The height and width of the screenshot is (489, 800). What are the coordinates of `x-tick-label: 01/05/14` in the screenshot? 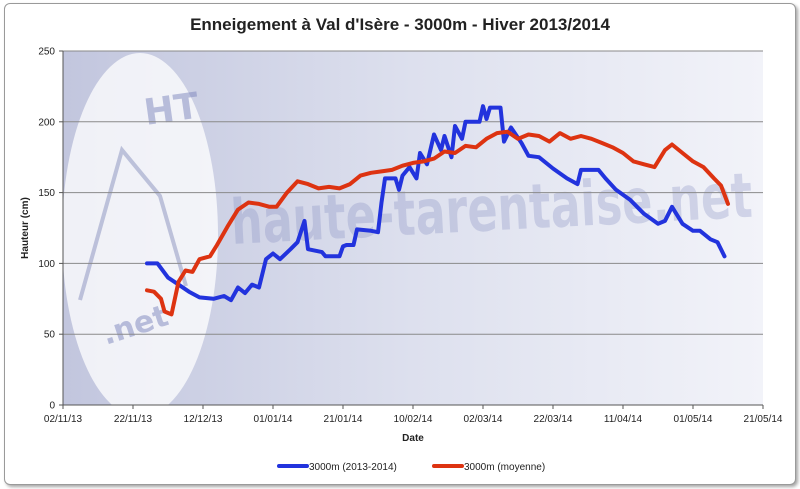 It's located at (693, 419).